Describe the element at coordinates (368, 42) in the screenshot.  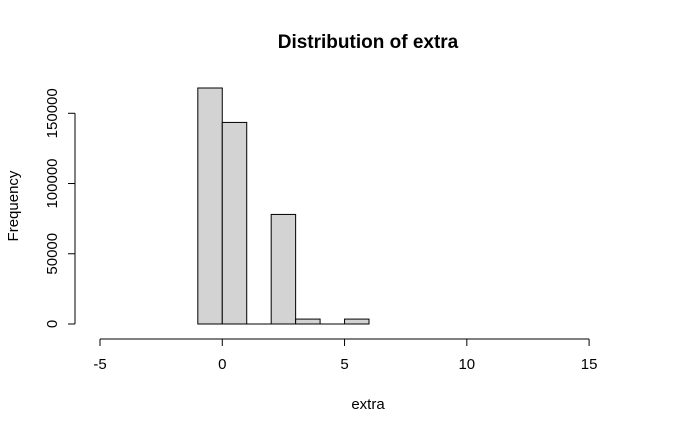
I see `chart-title: Distribution of extra` at that location.